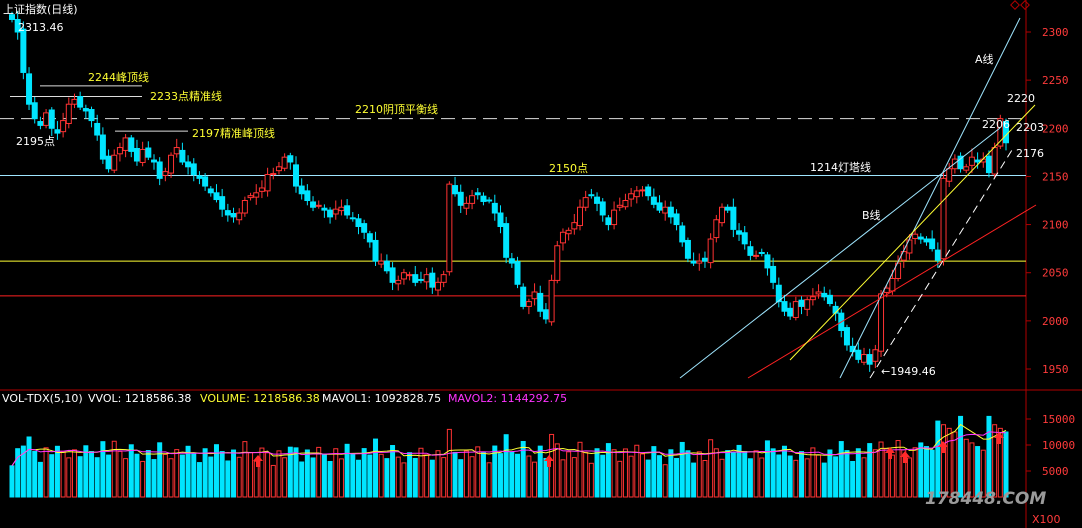 This screenshot has height=528, width=1082. I want to click on line-a, so click(930, 198).